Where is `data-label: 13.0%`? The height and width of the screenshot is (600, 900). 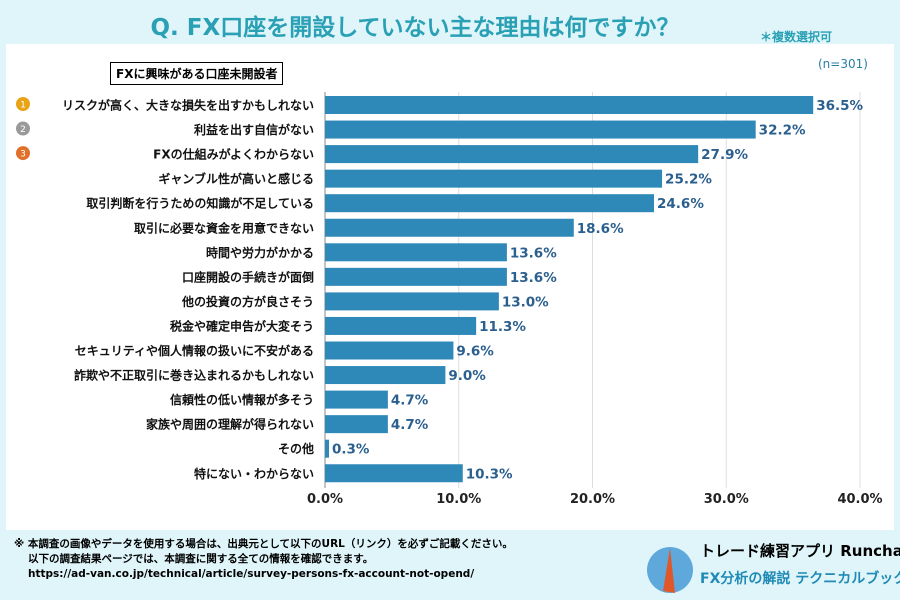
data-label: 13.0% is located at coordinates (525, 302).